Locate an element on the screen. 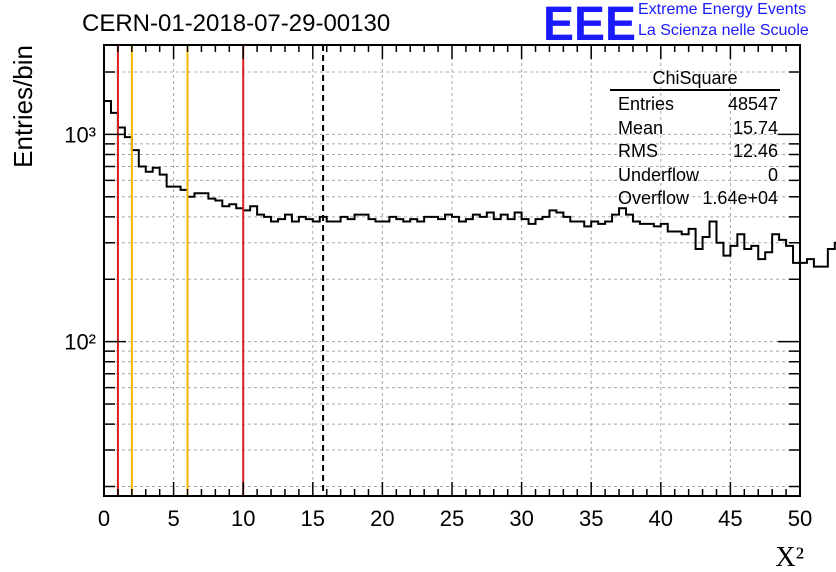 The image size is (836, 572). stats-row-mean: Mean 15.74 is located at coordinates (695, 129).